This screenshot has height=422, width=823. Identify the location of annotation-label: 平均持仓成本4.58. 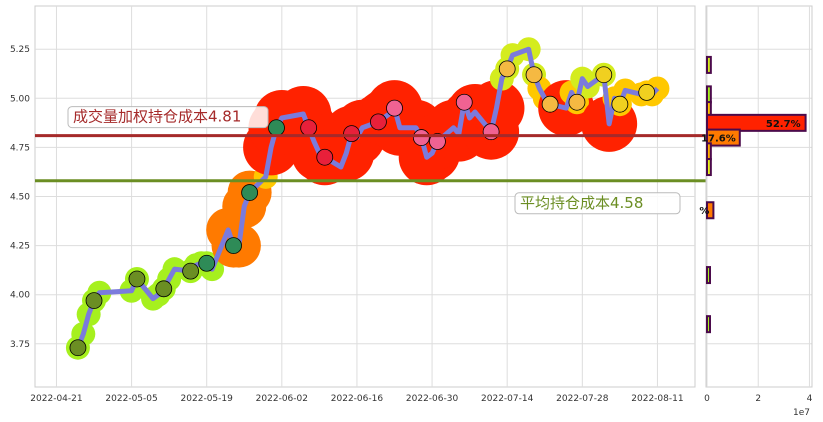
(581, 203).